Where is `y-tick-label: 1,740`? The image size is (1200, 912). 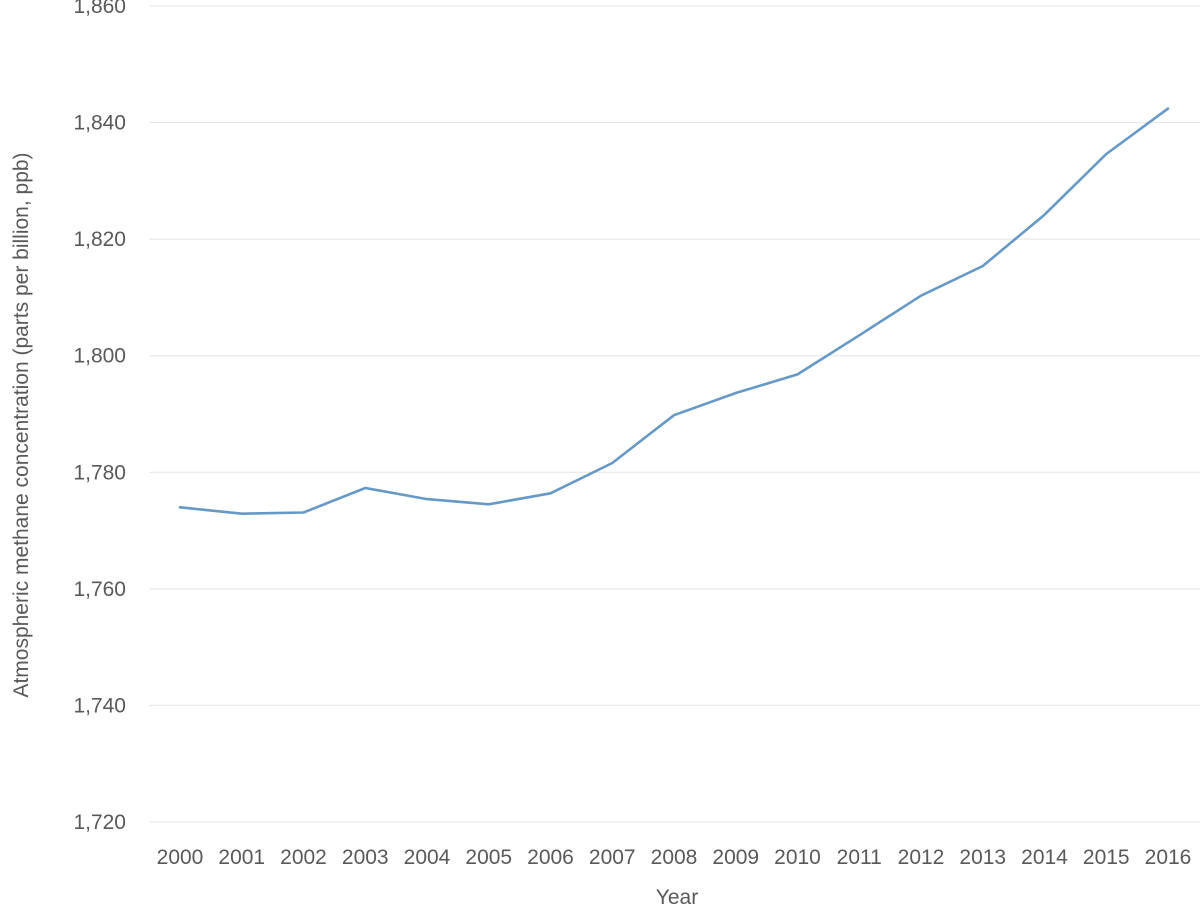
y-tick-label: 1,740 is located at coordinates (99, 705).